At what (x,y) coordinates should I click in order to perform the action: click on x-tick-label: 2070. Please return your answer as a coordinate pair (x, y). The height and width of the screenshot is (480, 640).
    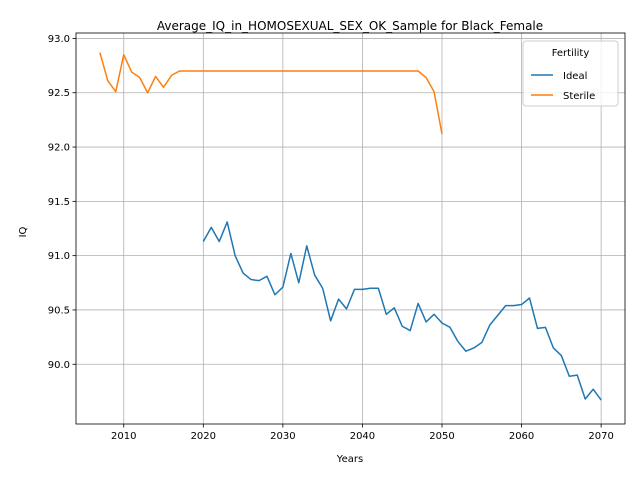
    Looking at the image, I should click on (600, 436).